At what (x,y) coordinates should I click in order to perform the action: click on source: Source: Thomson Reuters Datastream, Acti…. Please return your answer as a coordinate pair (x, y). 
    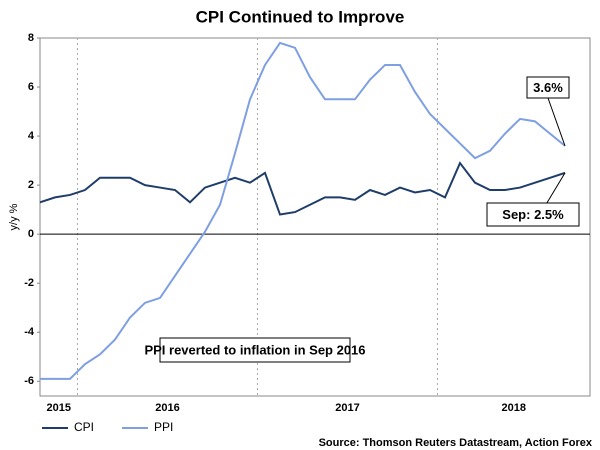
    Looking at the image, I should click on (456, 443).